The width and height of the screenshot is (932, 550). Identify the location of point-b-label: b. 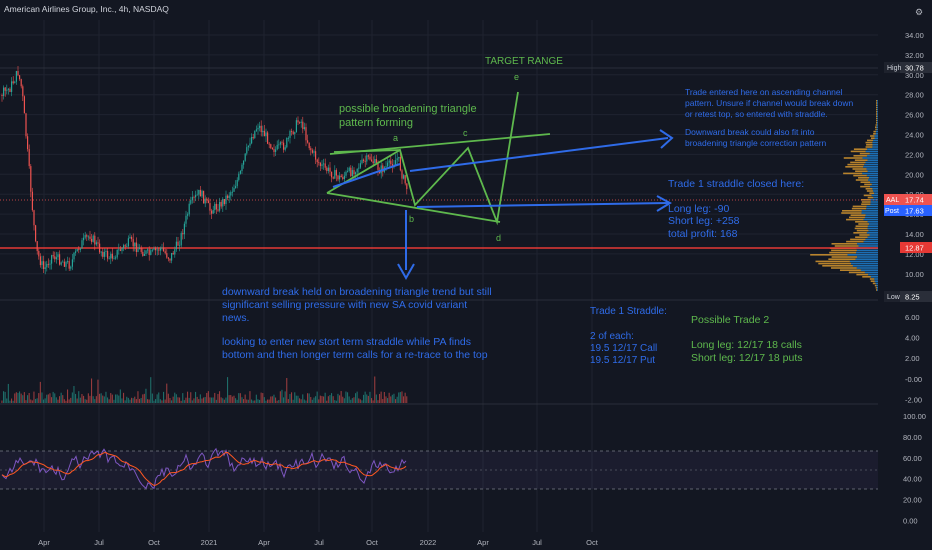
(411, 219).